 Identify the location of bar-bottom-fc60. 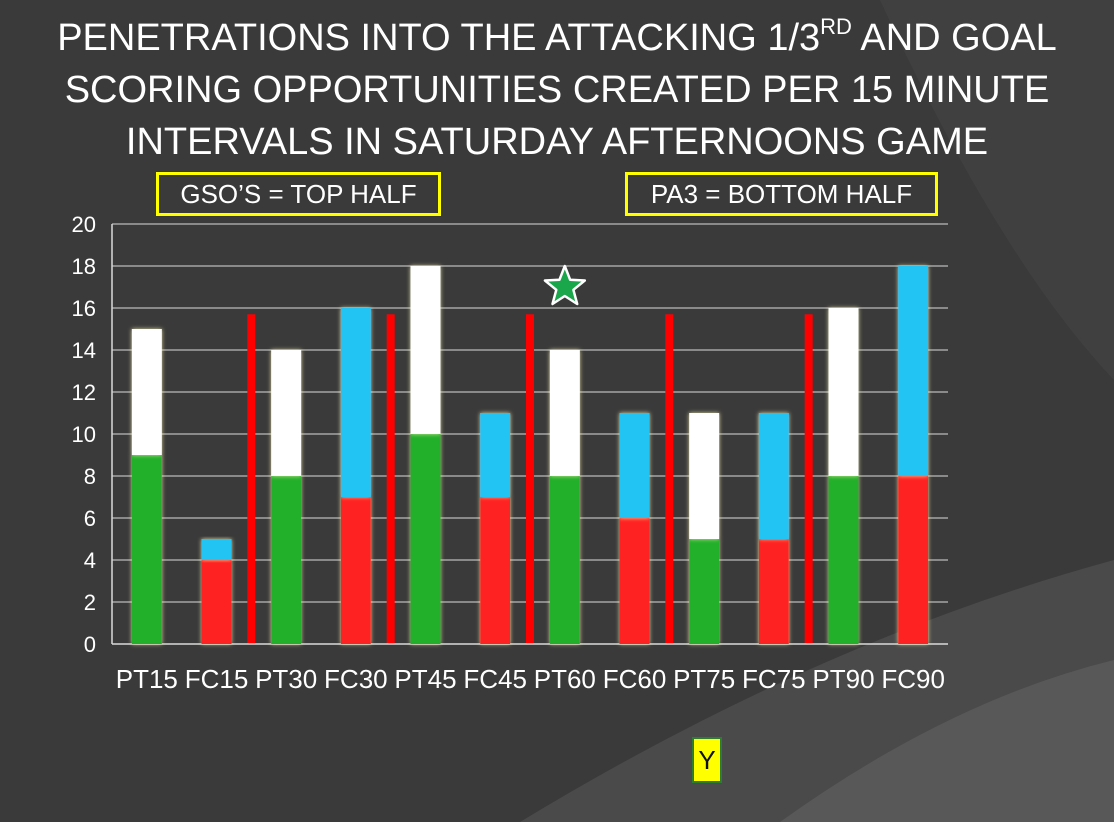
(634, 581).